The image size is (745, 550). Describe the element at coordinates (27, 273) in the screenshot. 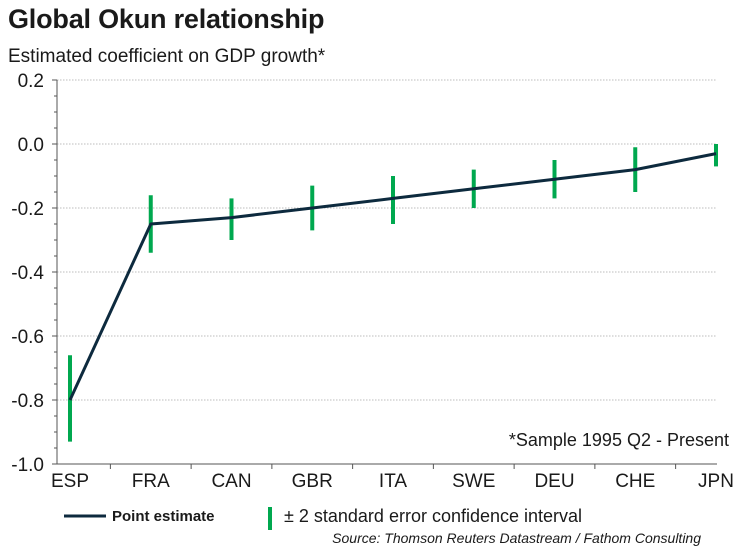

I see `y-tick-label: -0.4` at that location.